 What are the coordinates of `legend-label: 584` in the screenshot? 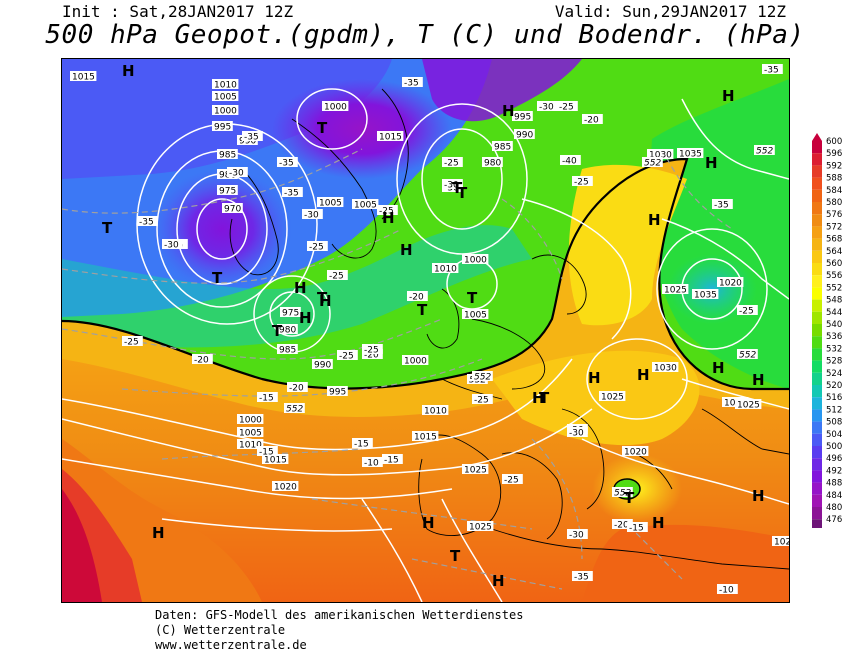 It's located at (834, 191).